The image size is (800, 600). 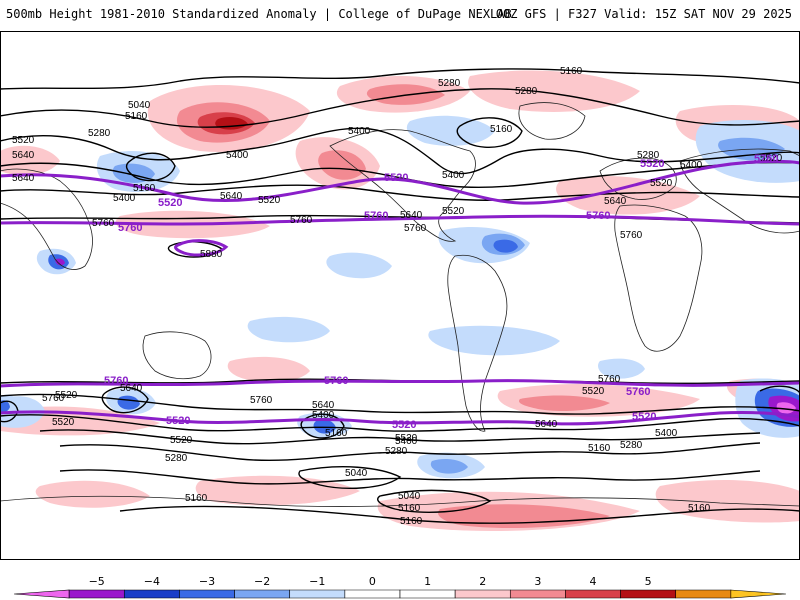 I want to click on colorbar-tick-label: 0, so click(x=372, y=581).